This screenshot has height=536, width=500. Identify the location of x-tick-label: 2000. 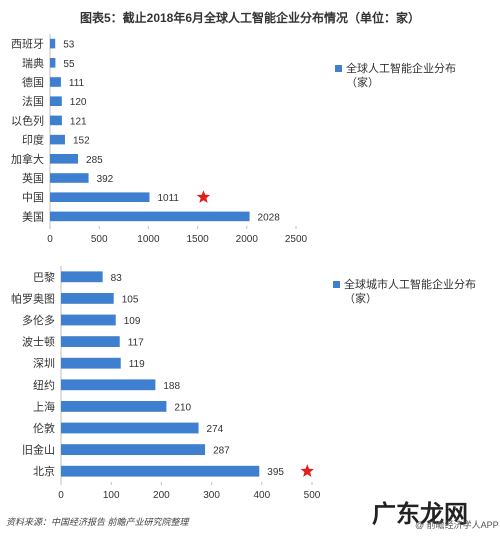
(247, 239).